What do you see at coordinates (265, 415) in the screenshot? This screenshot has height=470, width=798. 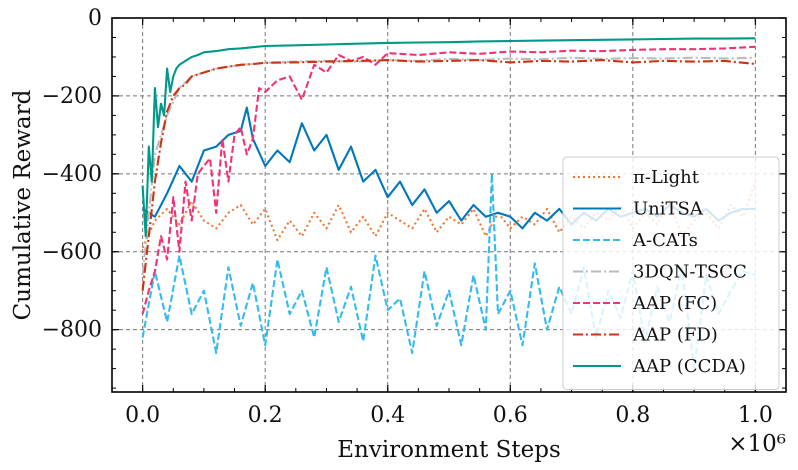 I see `x-tick-label: 0.2` at bounding box center [265, 415].